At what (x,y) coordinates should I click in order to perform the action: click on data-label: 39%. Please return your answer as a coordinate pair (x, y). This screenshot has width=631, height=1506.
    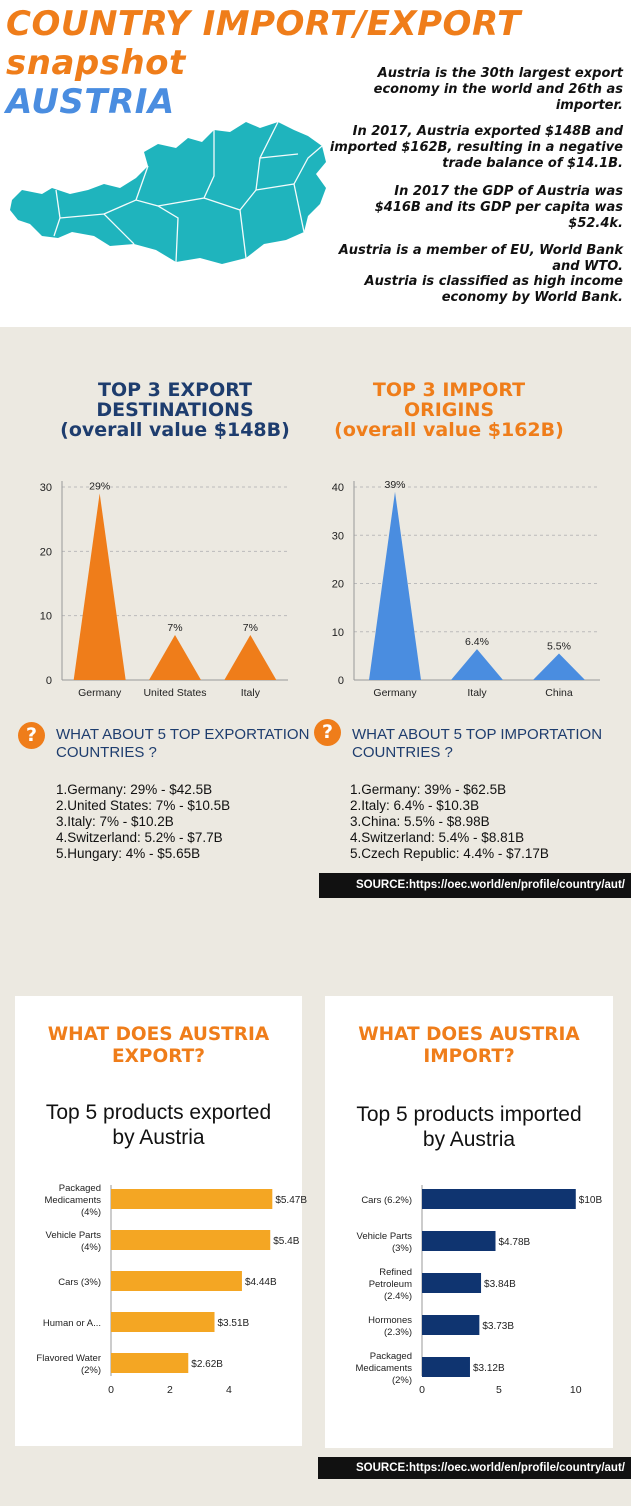
    Looking at the image, I should click on (394, 485).